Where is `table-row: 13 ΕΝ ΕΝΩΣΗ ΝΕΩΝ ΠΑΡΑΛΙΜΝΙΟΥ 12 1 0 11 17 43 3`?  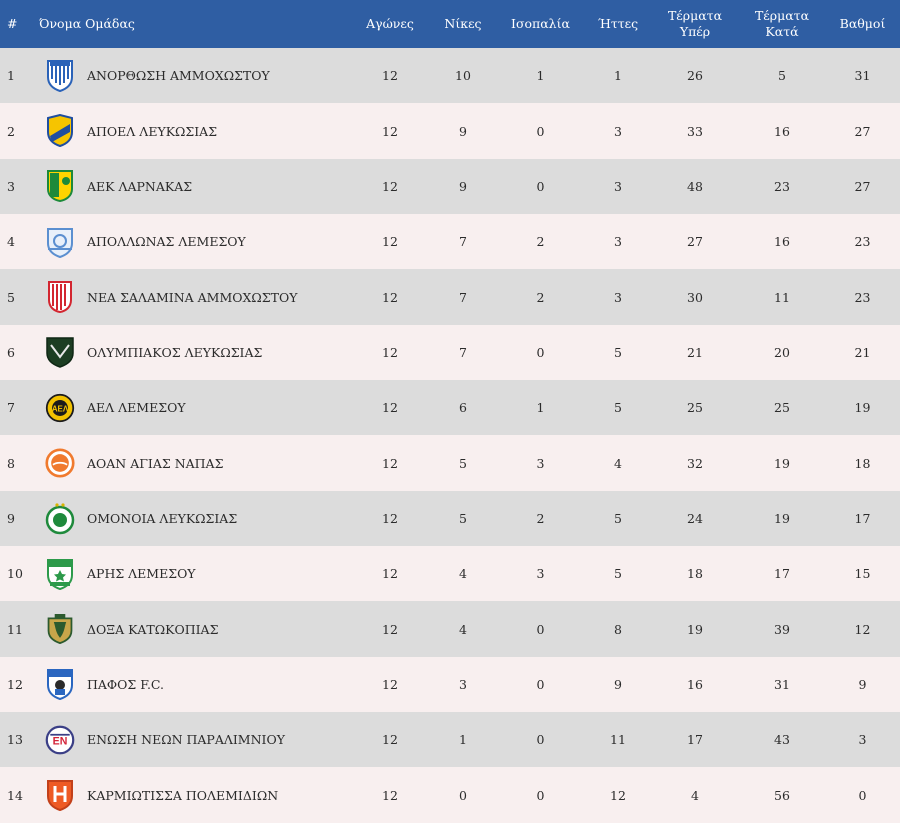 table-row: 13 ΕΝ ΕΝΩΣΗ ΝΕΩΝ ΠΑΡΑΛΙΜΝΙΟΥ 12 1 0 11 17 43 3 is located at coordinates (450, 740).